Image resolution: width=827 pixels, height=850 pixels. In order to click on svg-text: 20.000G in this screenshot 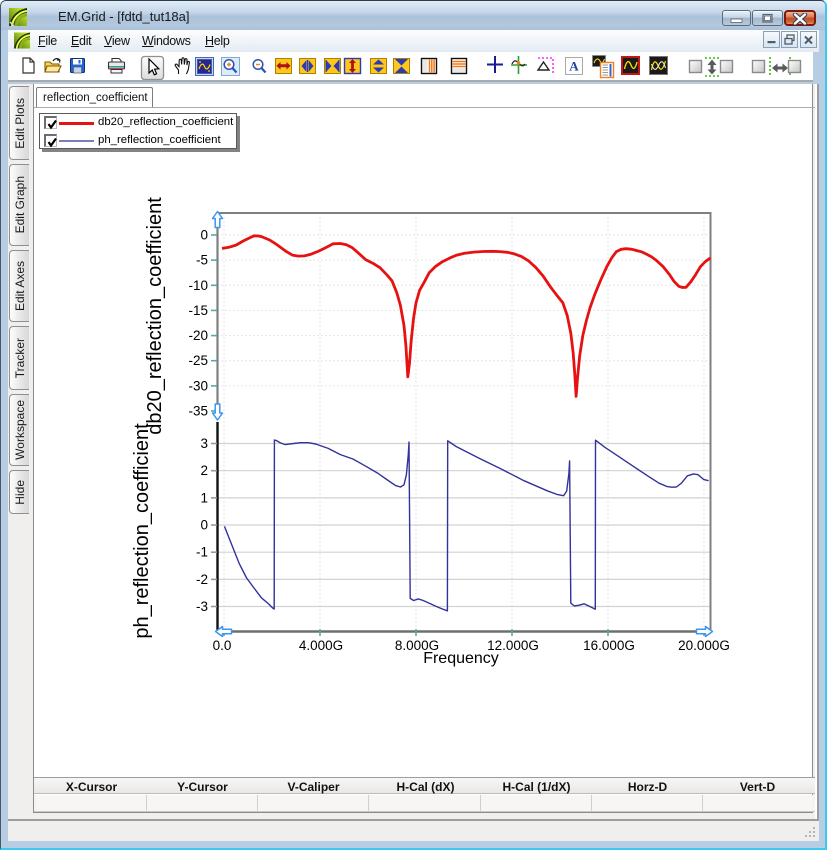, I will do `click(704, 645)`.